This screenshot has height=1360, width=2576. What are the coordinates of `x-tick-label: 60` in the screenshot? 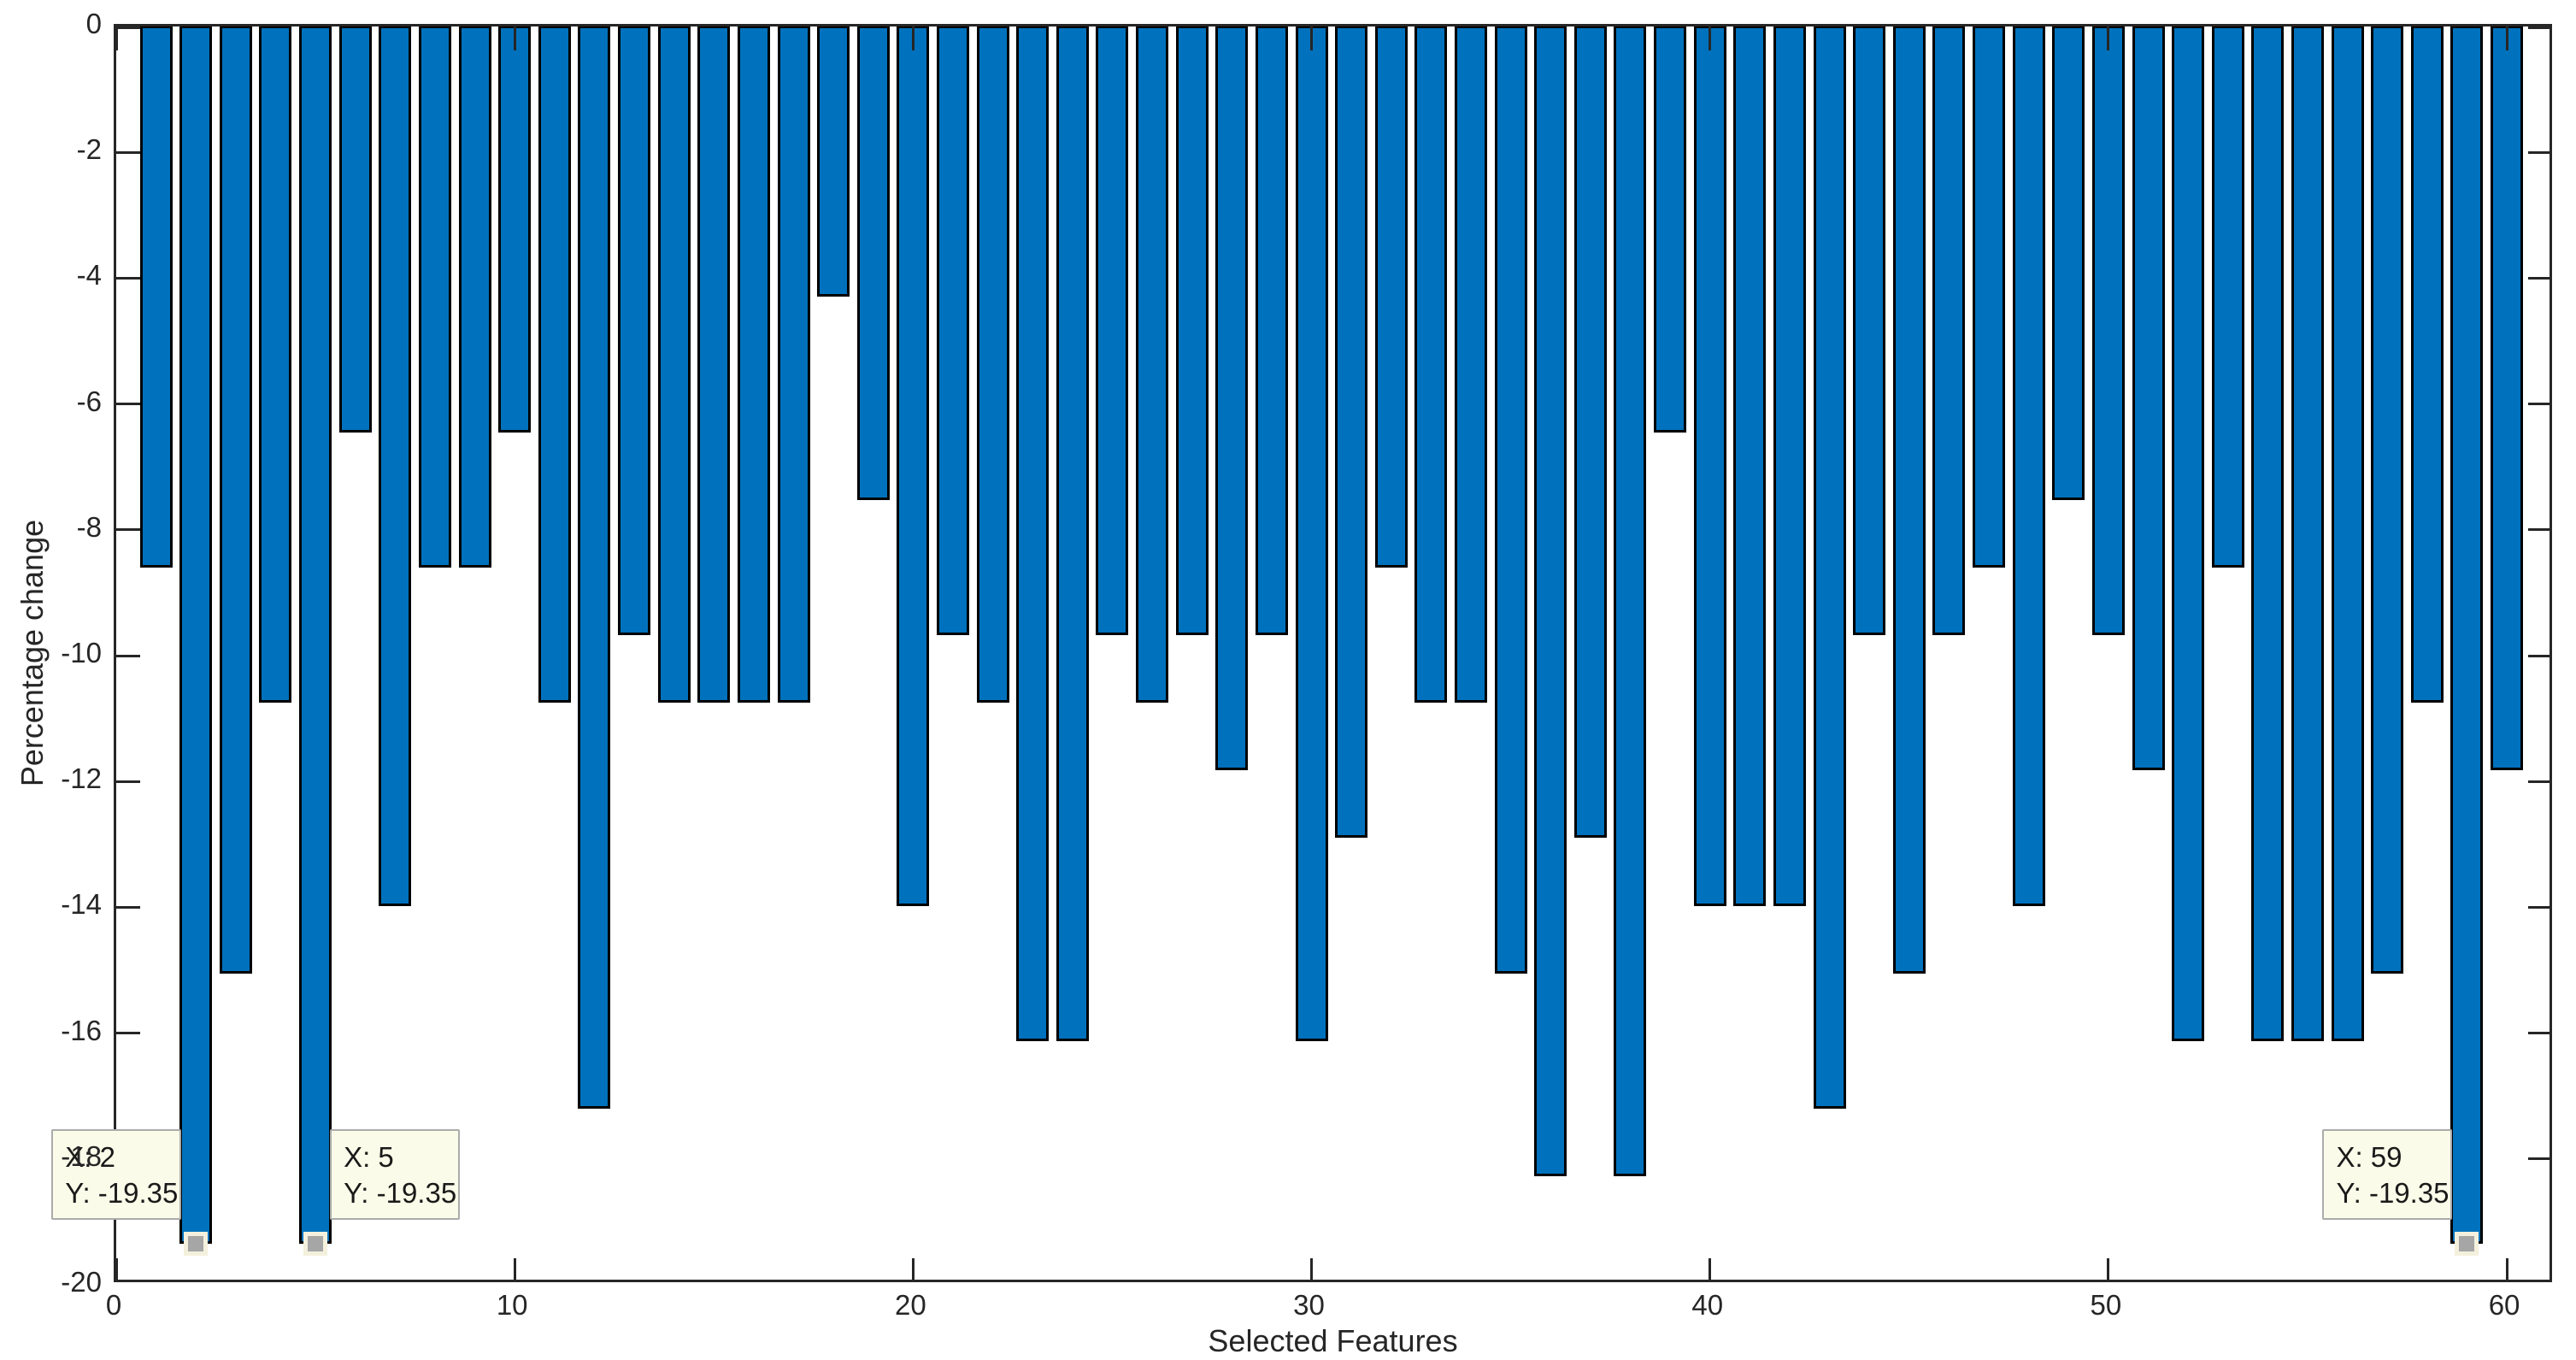 It's located at (2504, 1305).